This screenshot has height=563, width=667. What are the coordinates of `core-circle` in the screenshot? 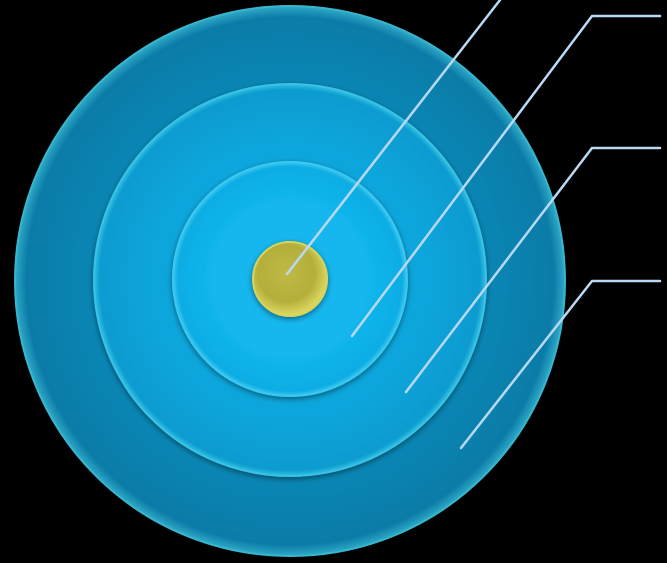 It's located at (290, 279).